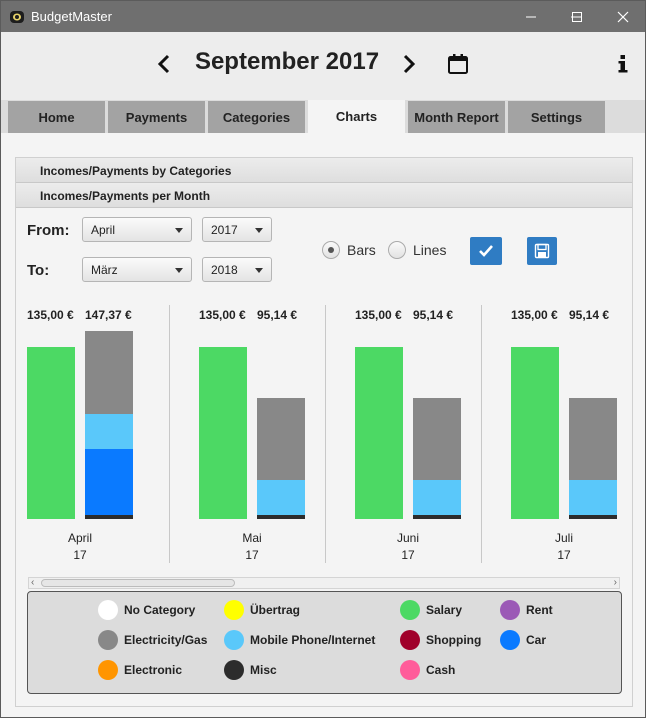 This screenshot has width=646, height=718. What do you see at coordinates (138, 583) in the screenshot?
I see `scrollbar-thumb` at bounding box center [138, 583].